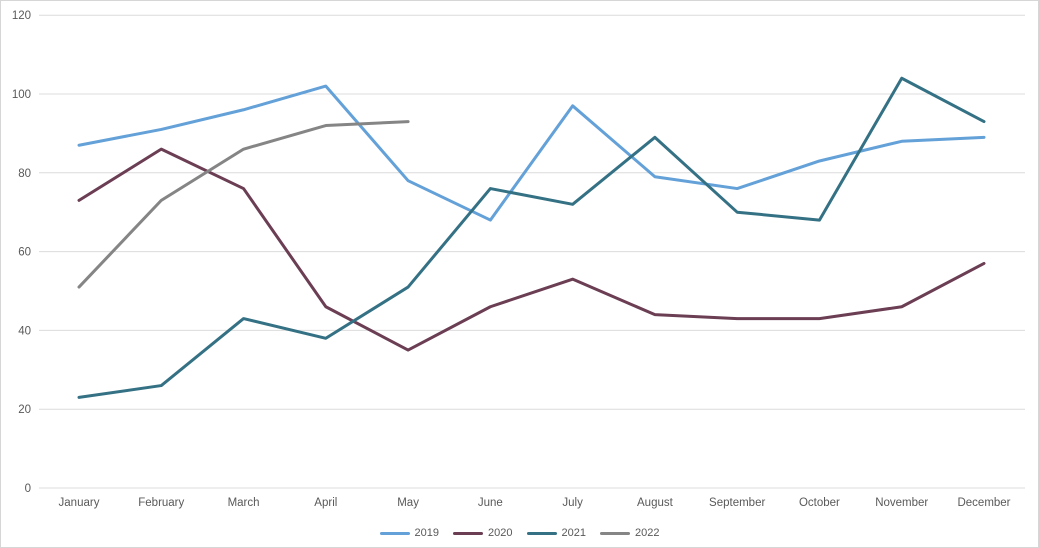 The image size is (1039, 548). I want to click on x-tick-label-may: May, so click(408, 503).